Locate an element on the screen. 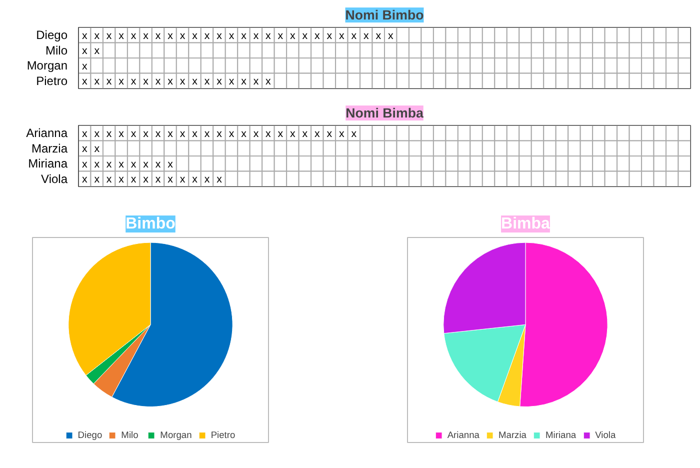  legend-label: Pietro is located at coordinates (223, 435).